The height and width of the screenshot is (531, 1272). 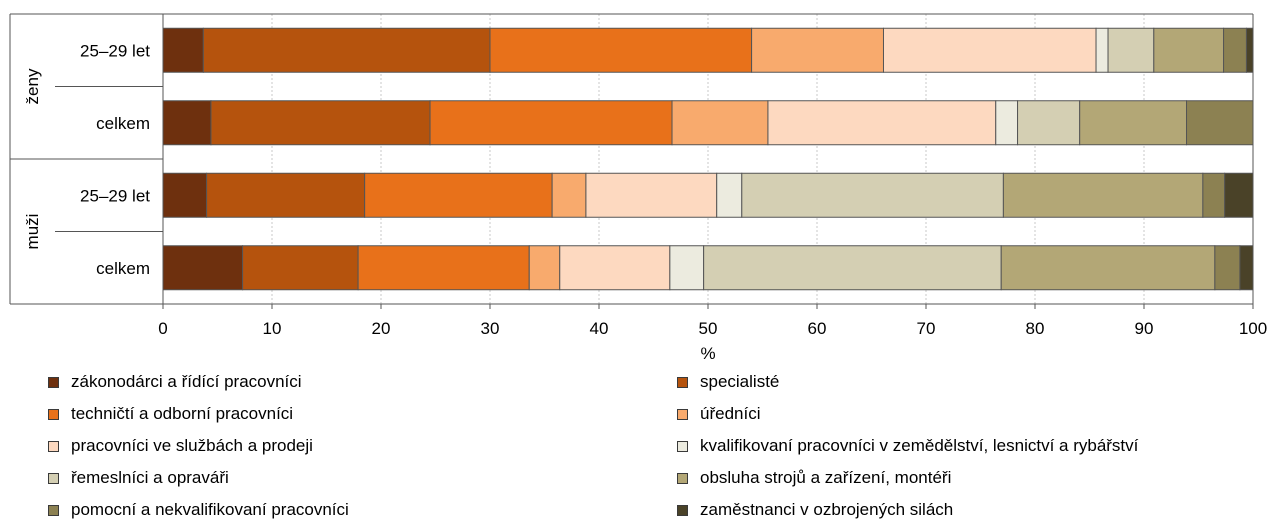 I want to click on legend-item: zaměstnanci v ozbrojených silách, so click(x=815, y=510).